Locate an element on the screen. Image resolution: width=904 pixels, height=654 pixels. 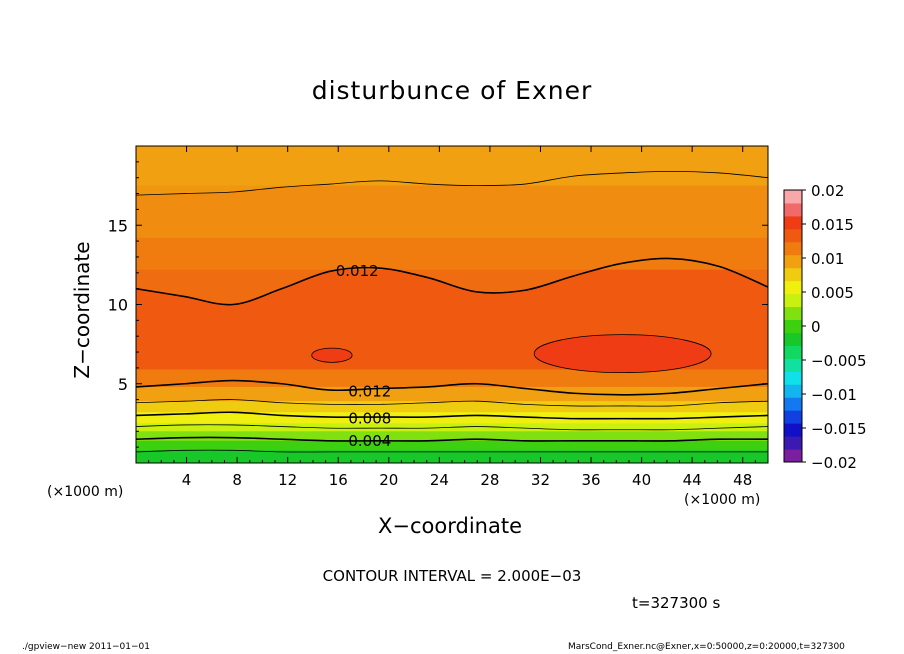
y-tick-label-0: 5 is located at coordinates (123, 384).